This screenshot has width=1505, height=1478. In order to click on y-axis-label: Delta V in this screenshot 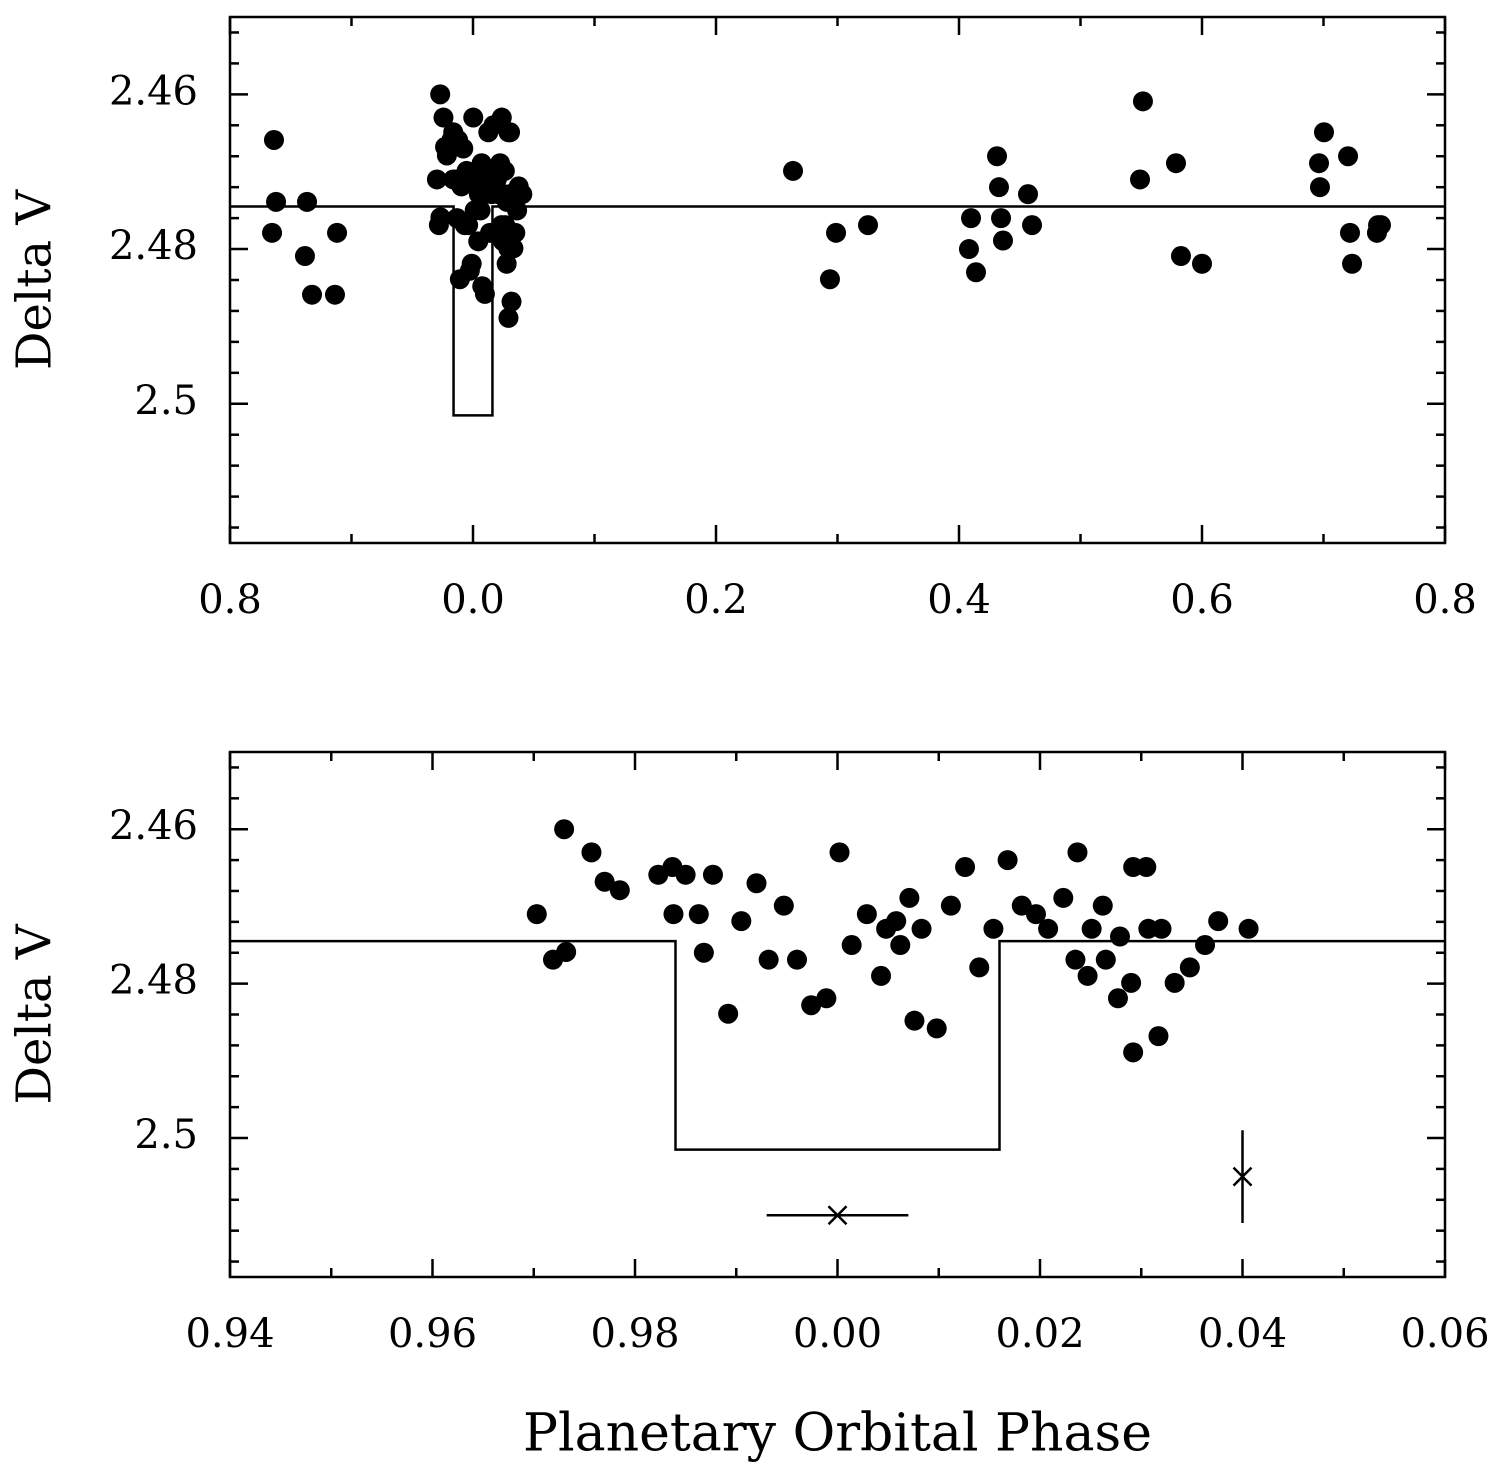, I will do `click(35, 1013)`.